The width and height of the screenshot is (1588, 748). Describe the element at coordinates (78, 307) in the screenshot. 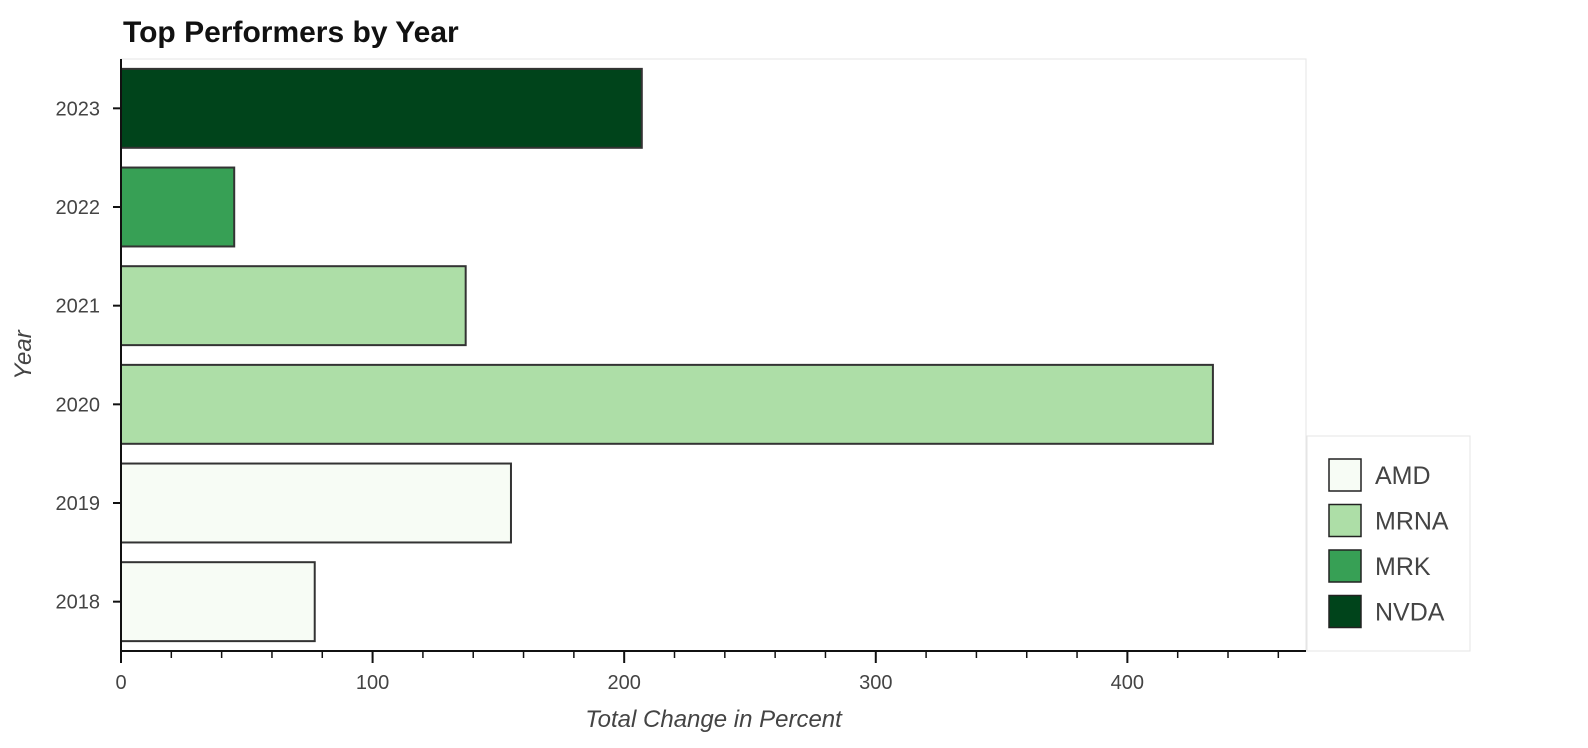

I see `y-tick-label: 2021` at that location.